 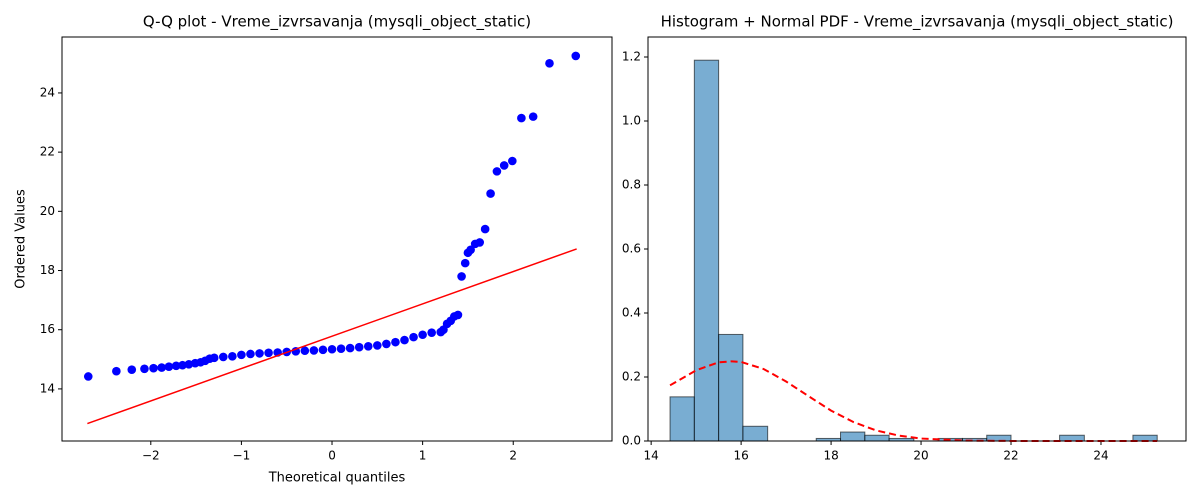 What do you see at coordinates (631, 441) in the screenshot?
I see `y-tick-label: 0.0` at bounding box center [631, 441].